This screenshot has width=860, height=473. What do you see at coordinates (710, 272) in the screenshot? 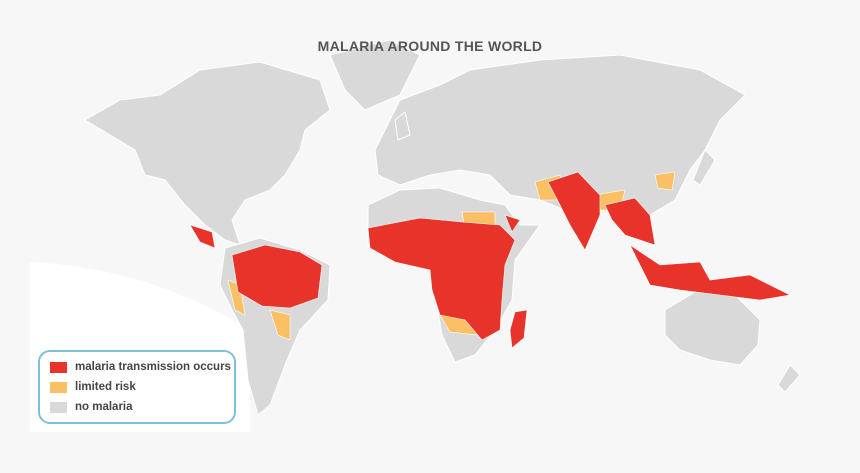
I see `transmission-indonesia` at bounding box center [710, 272].